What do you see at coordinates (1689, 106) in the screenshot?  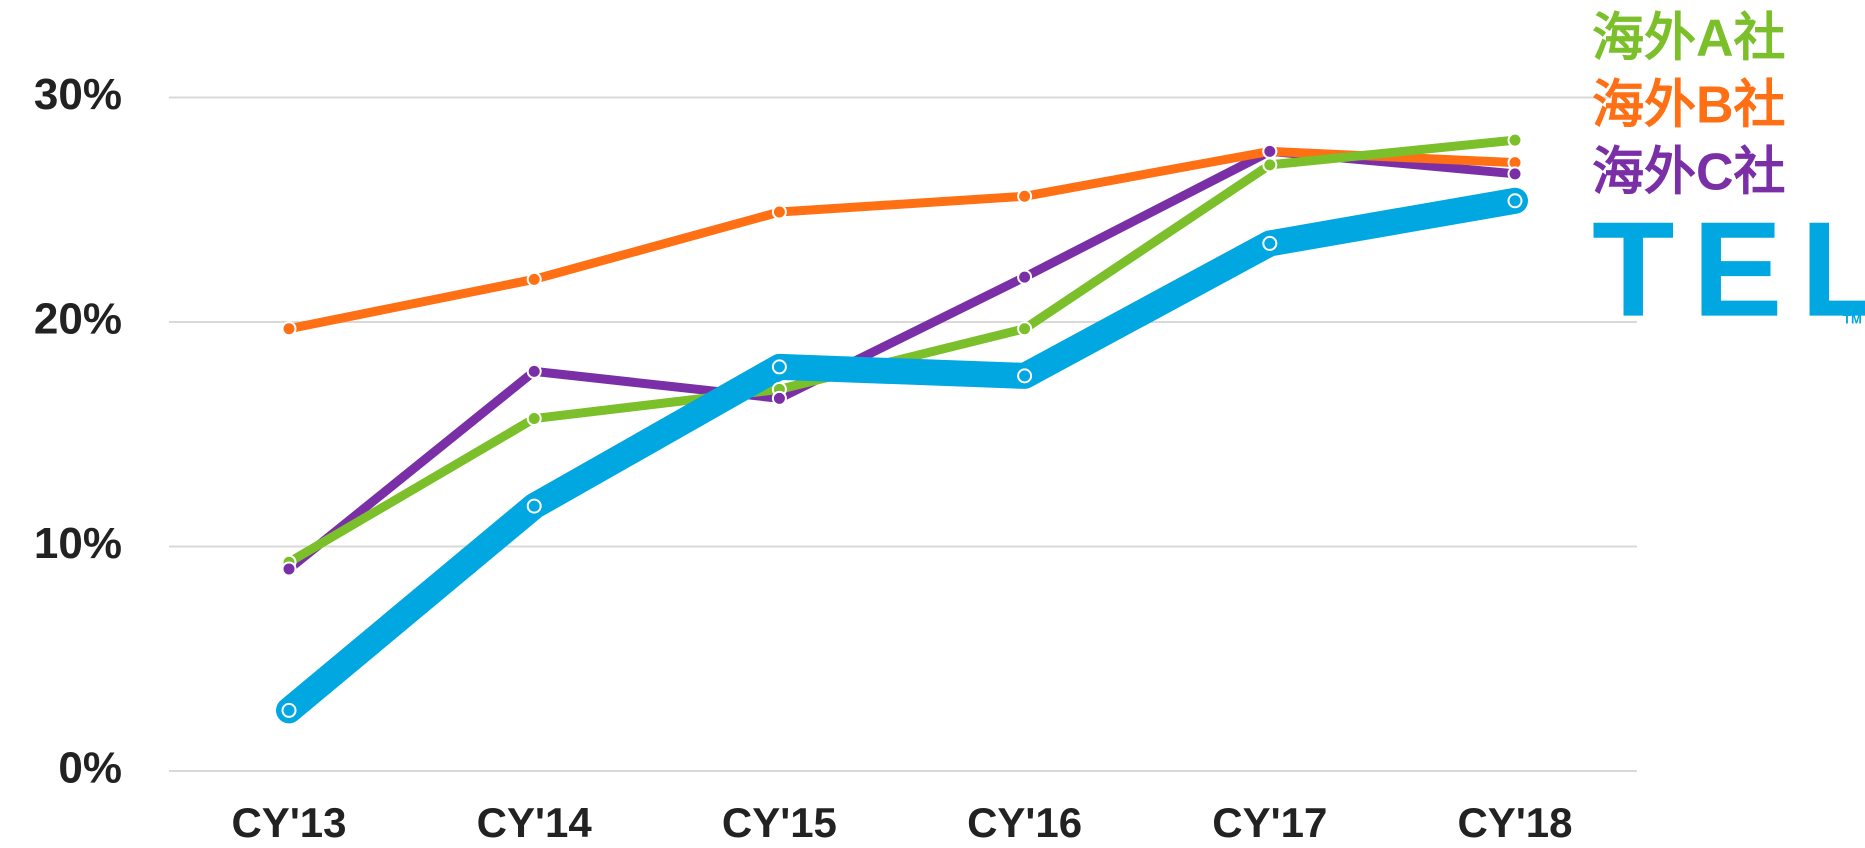 I see `legend-entry: 海外B社` at bounding box center [1689, 106].